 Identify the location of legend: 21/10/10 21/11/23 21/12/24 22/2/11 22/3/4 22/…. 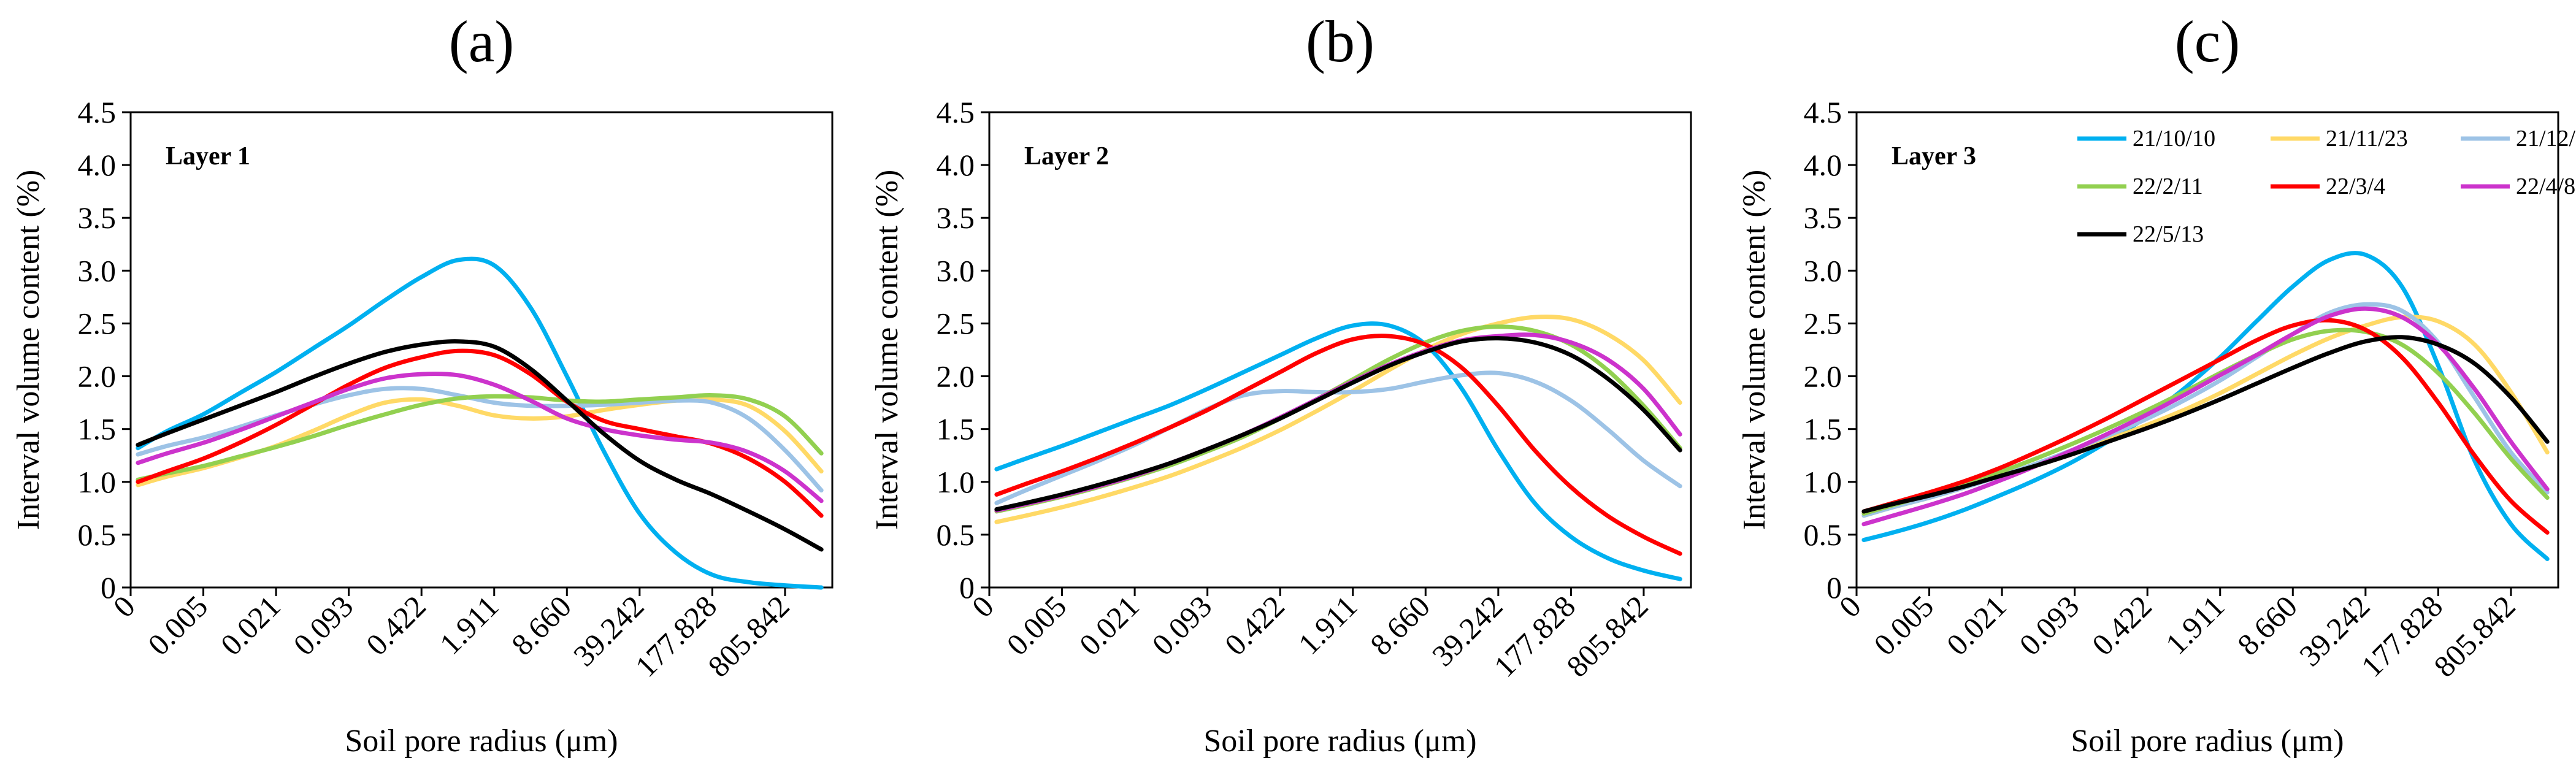
(2326, 186).